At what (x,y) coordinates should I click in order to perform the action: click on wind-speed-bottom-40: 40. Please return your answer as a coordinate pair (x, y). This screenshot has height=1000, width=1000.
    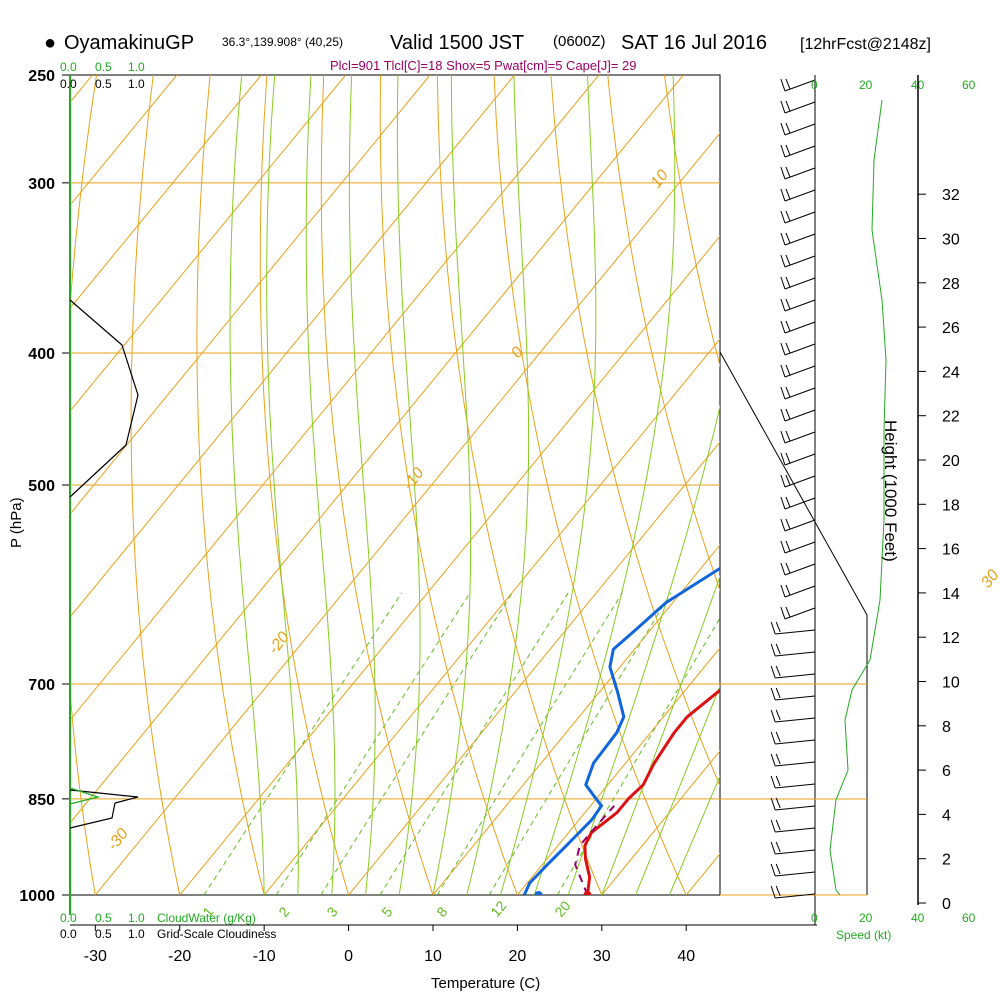
    Looking at the image, I should click on (918, 918).